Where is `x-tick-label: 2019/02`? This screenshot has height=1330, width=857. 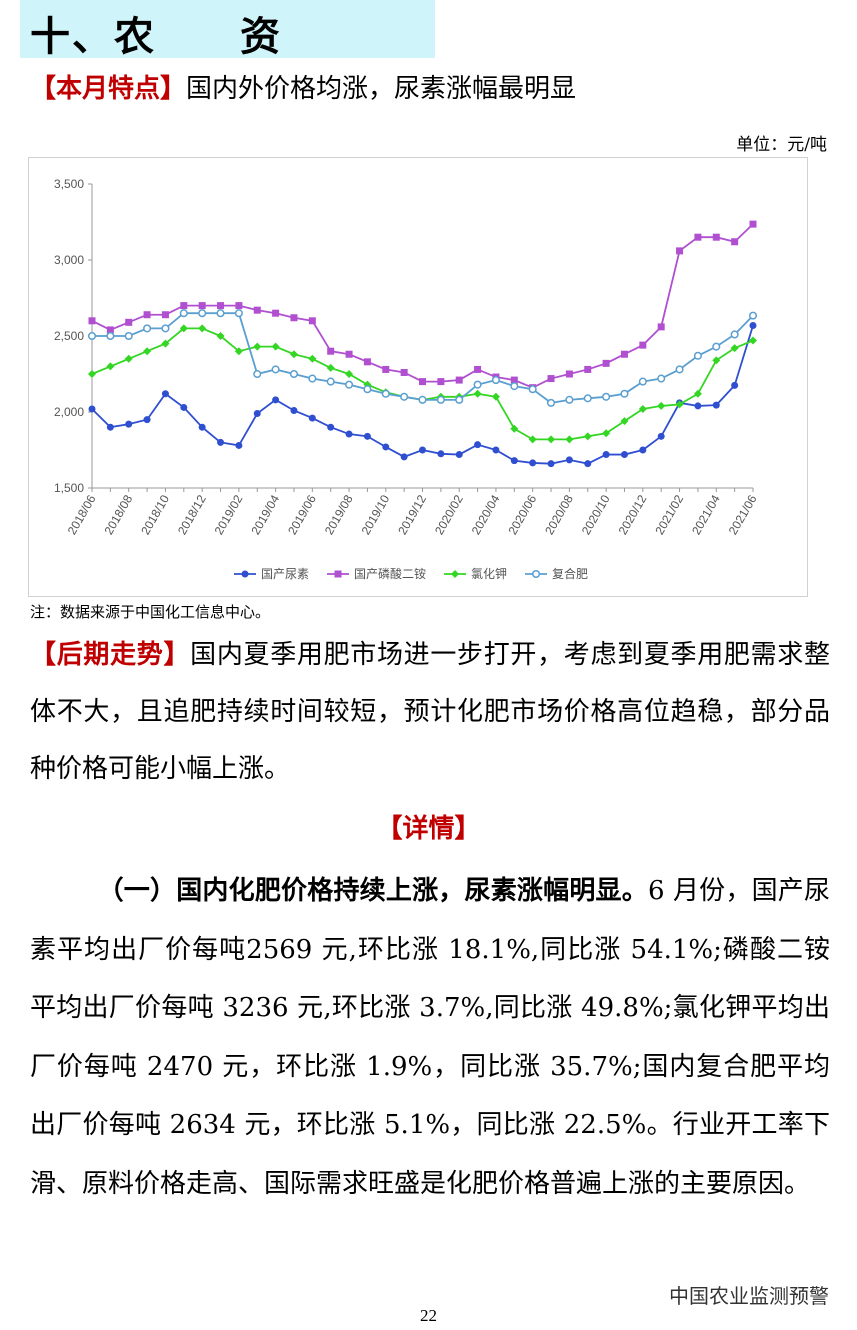
x-tick-label: 2019/02 is located at coordinates (229, 514).